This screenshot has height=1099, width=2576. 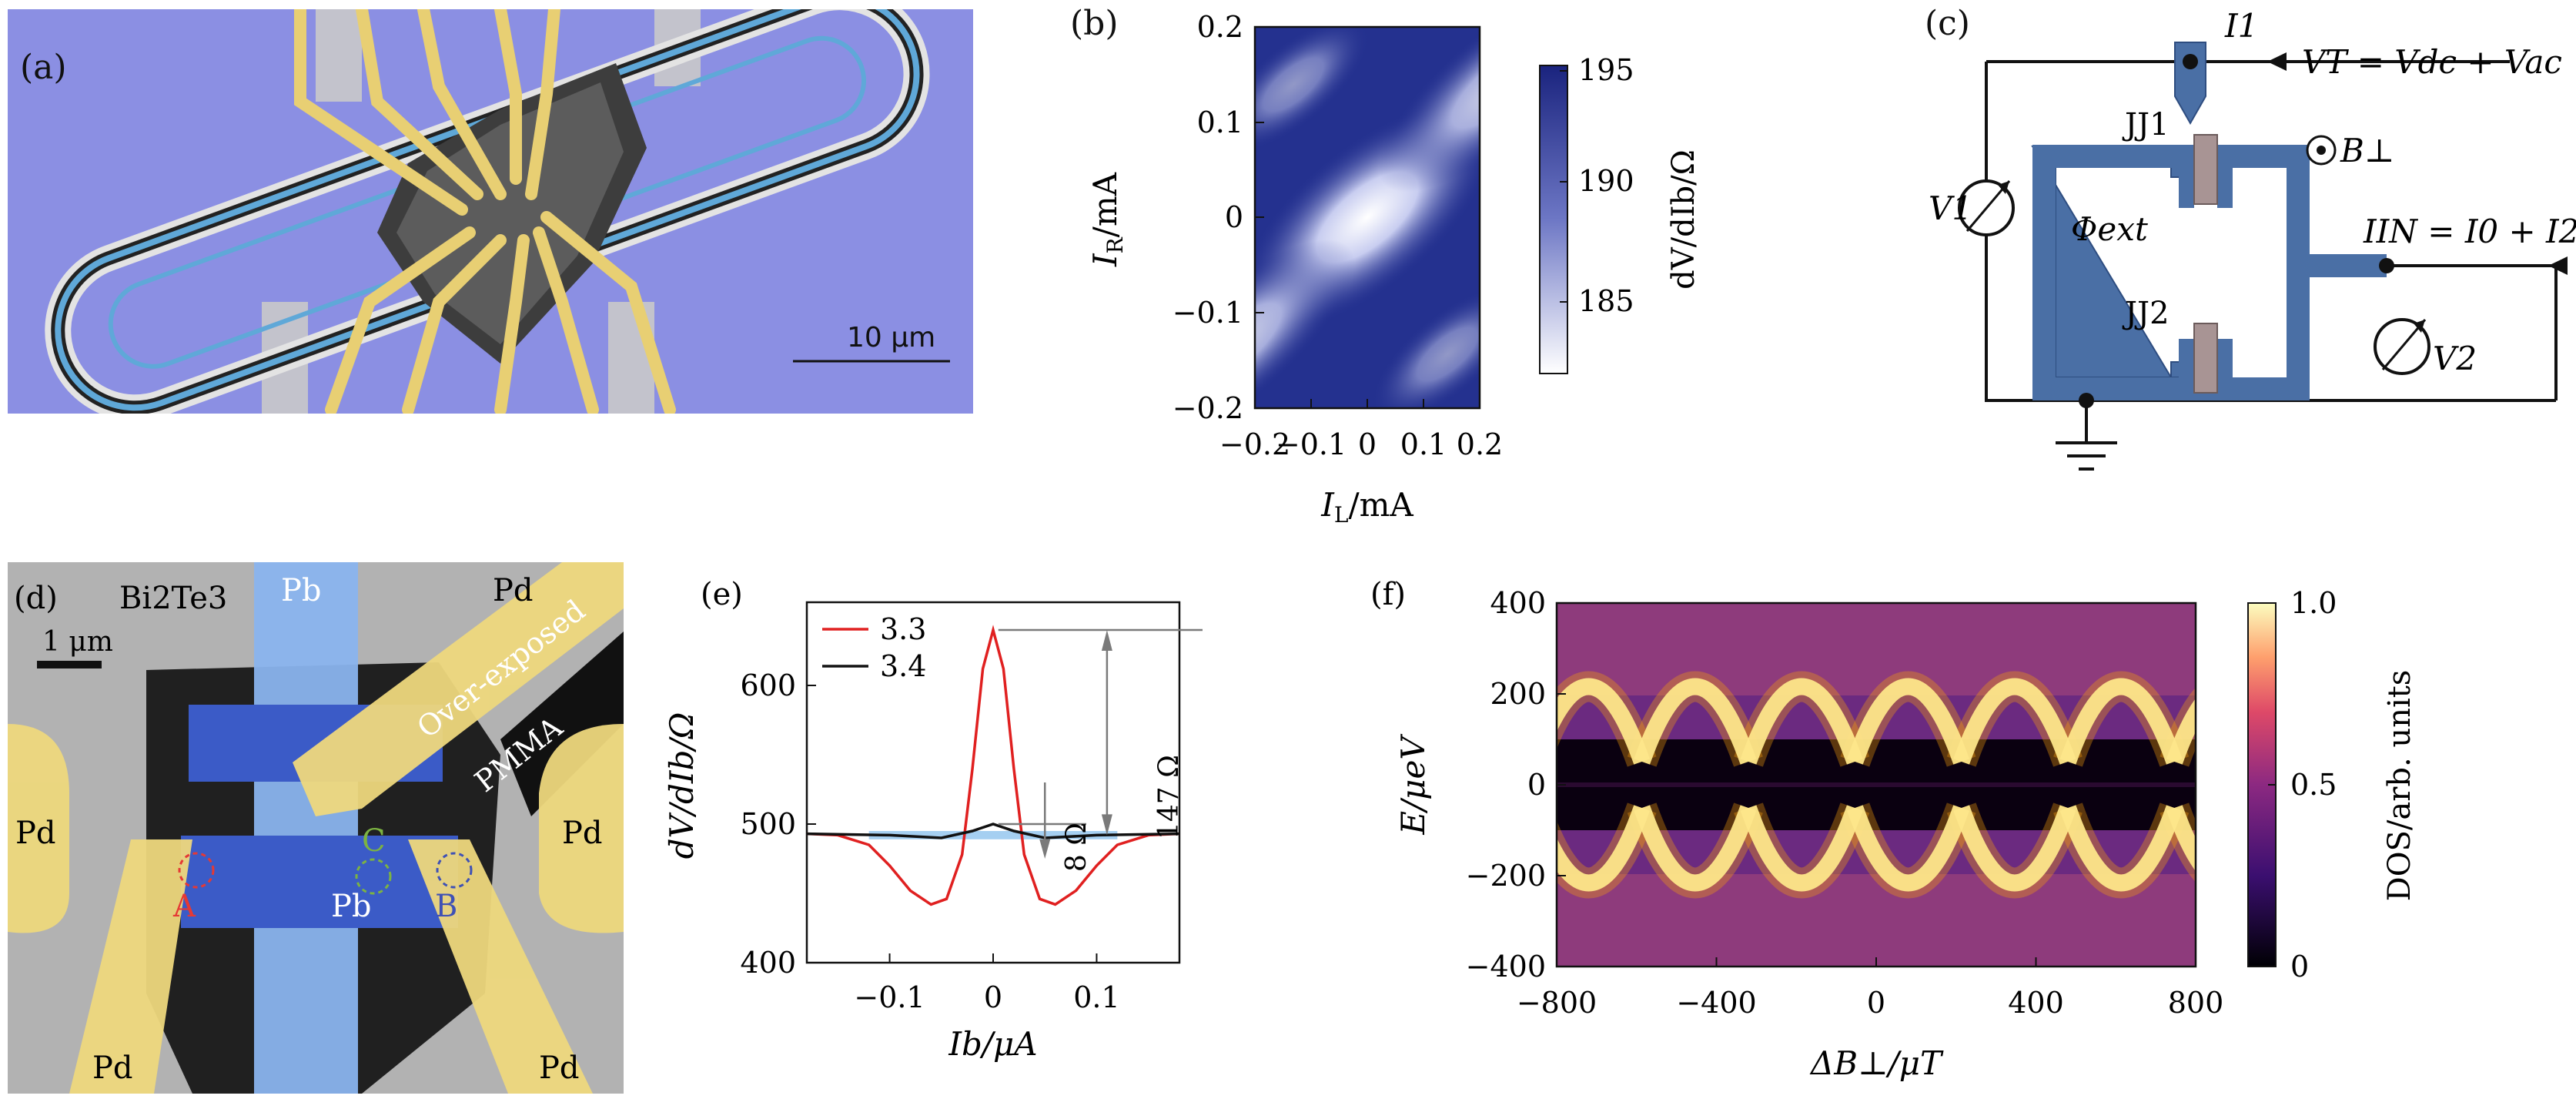 What do you see at coordinates (2146, 125) in the screenshot?
I see `label-jj1: JJ1` at bounding box center [2146, 125].